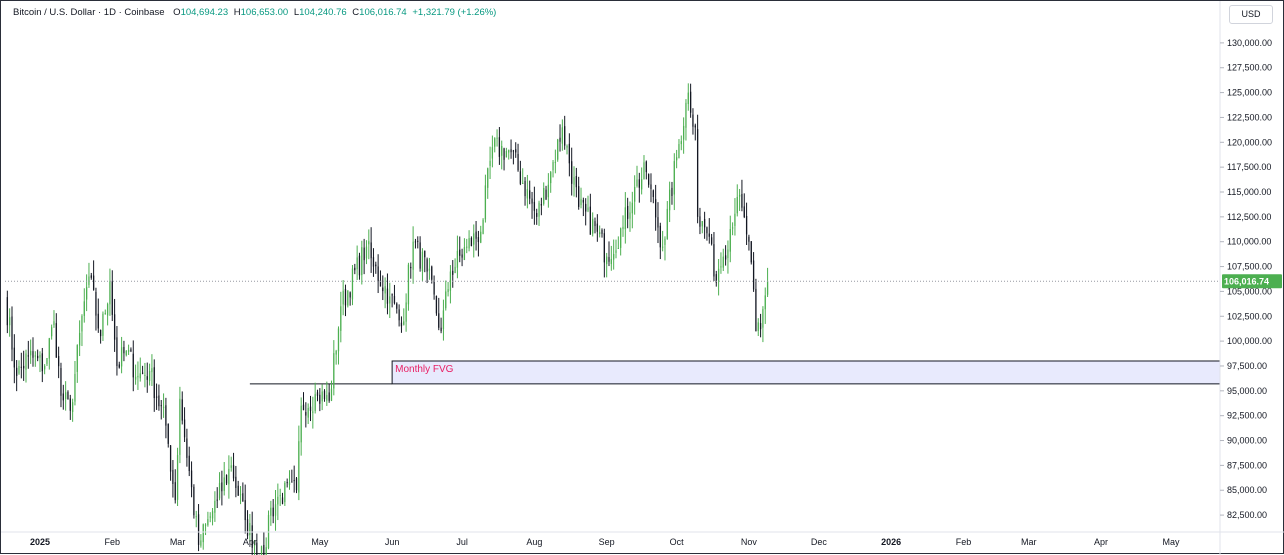 Image resolution: width=1284 pixels, height=555 pixels. What do you see at coordinates (1252, 281) in the screenshot?
I see `last-price-badge` at bounding box center [1252, 281].